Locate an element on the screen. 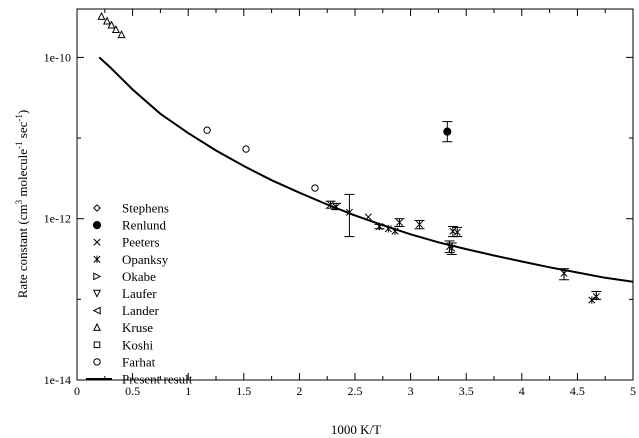 The image size is (639, 438). x-axis-label: 1000 K/T is located at coordinates (356, 429).